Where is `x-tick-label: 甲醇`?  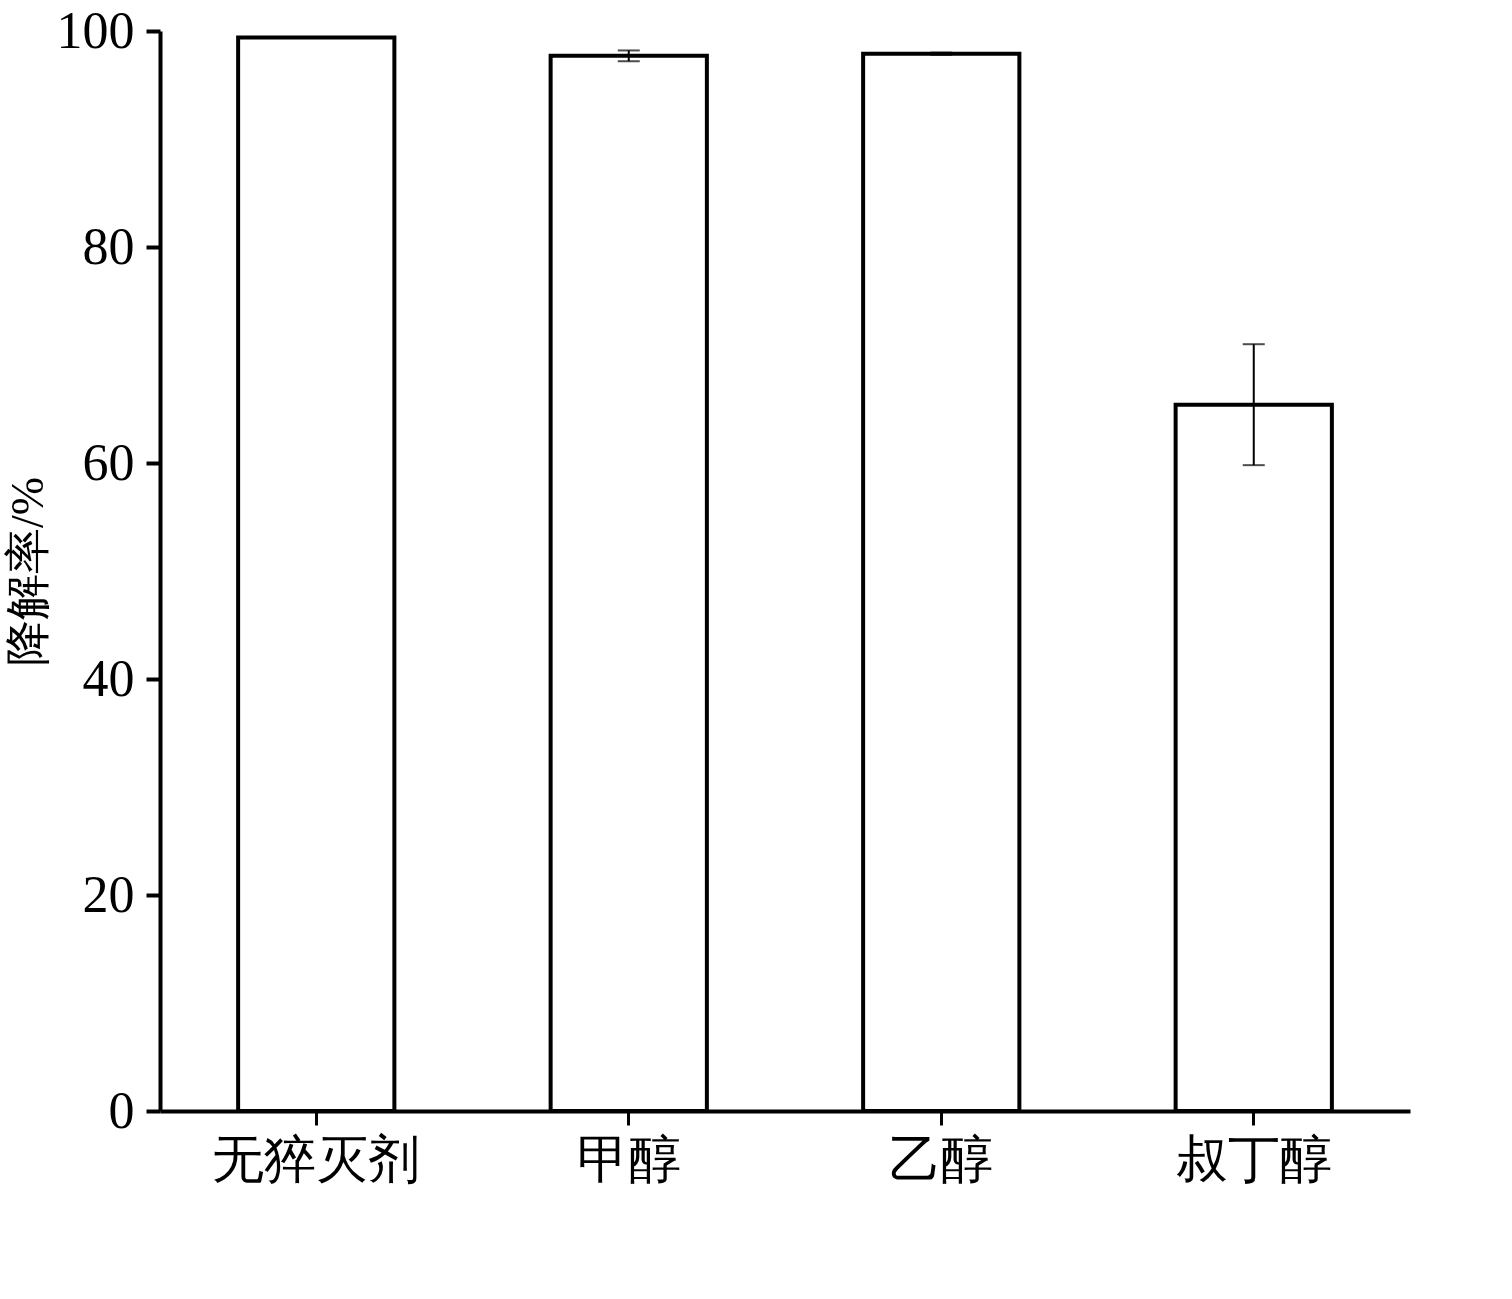 x-tick-label: 甲醇 is located at coordinates (628, 1159).